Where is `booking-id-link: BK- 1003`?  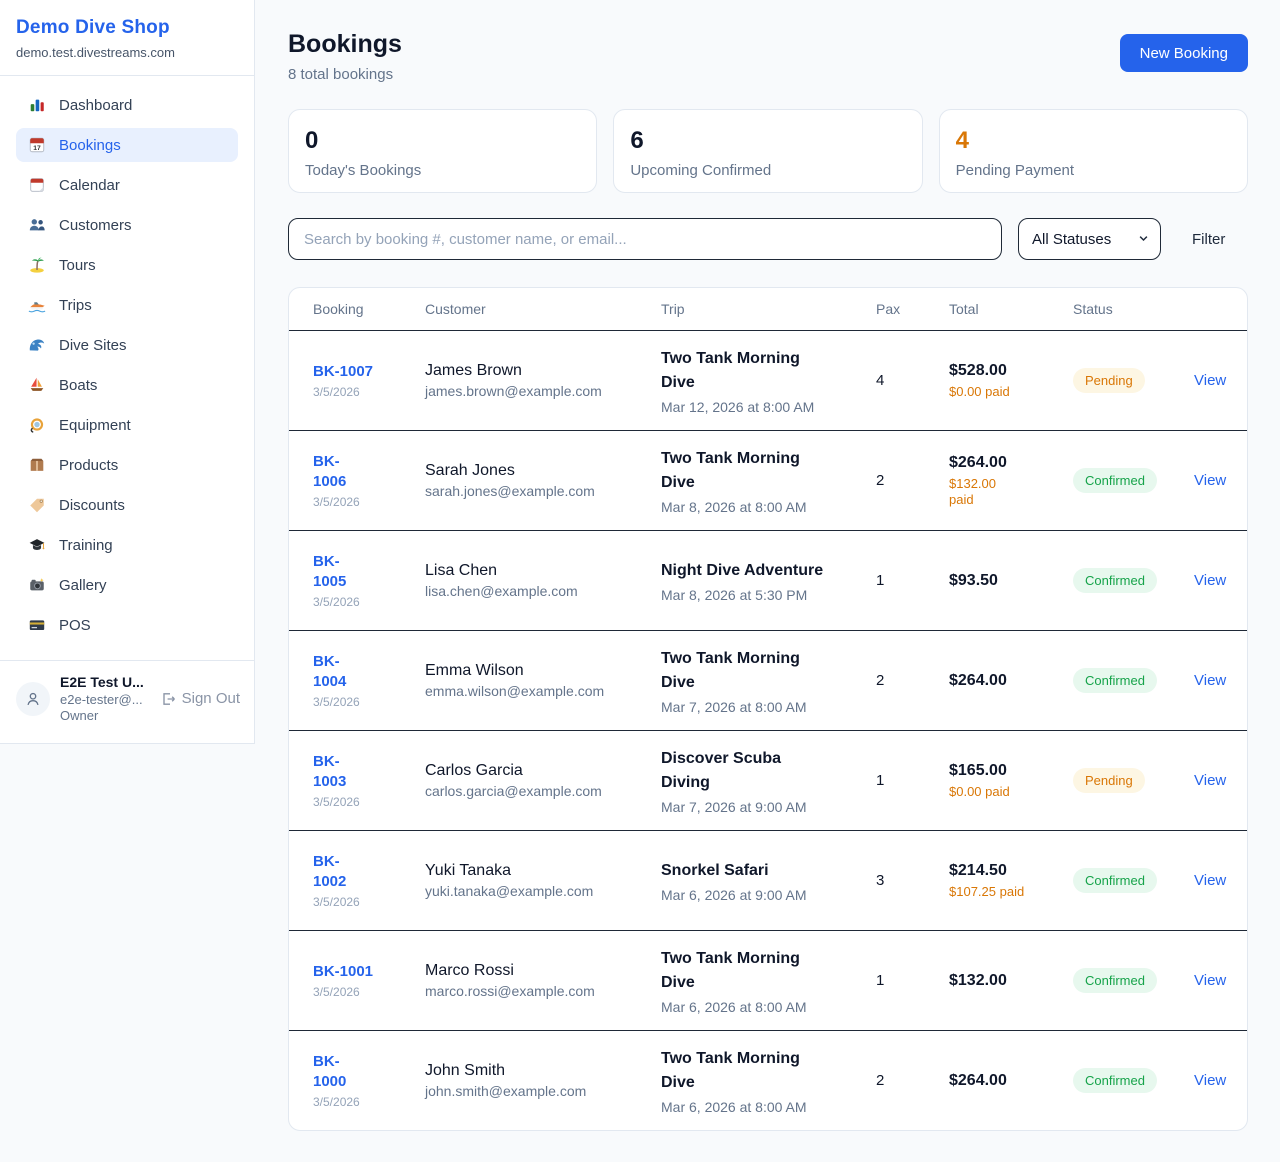
booking-id-link: BK- 1003 is located at coordinates (330, 771).